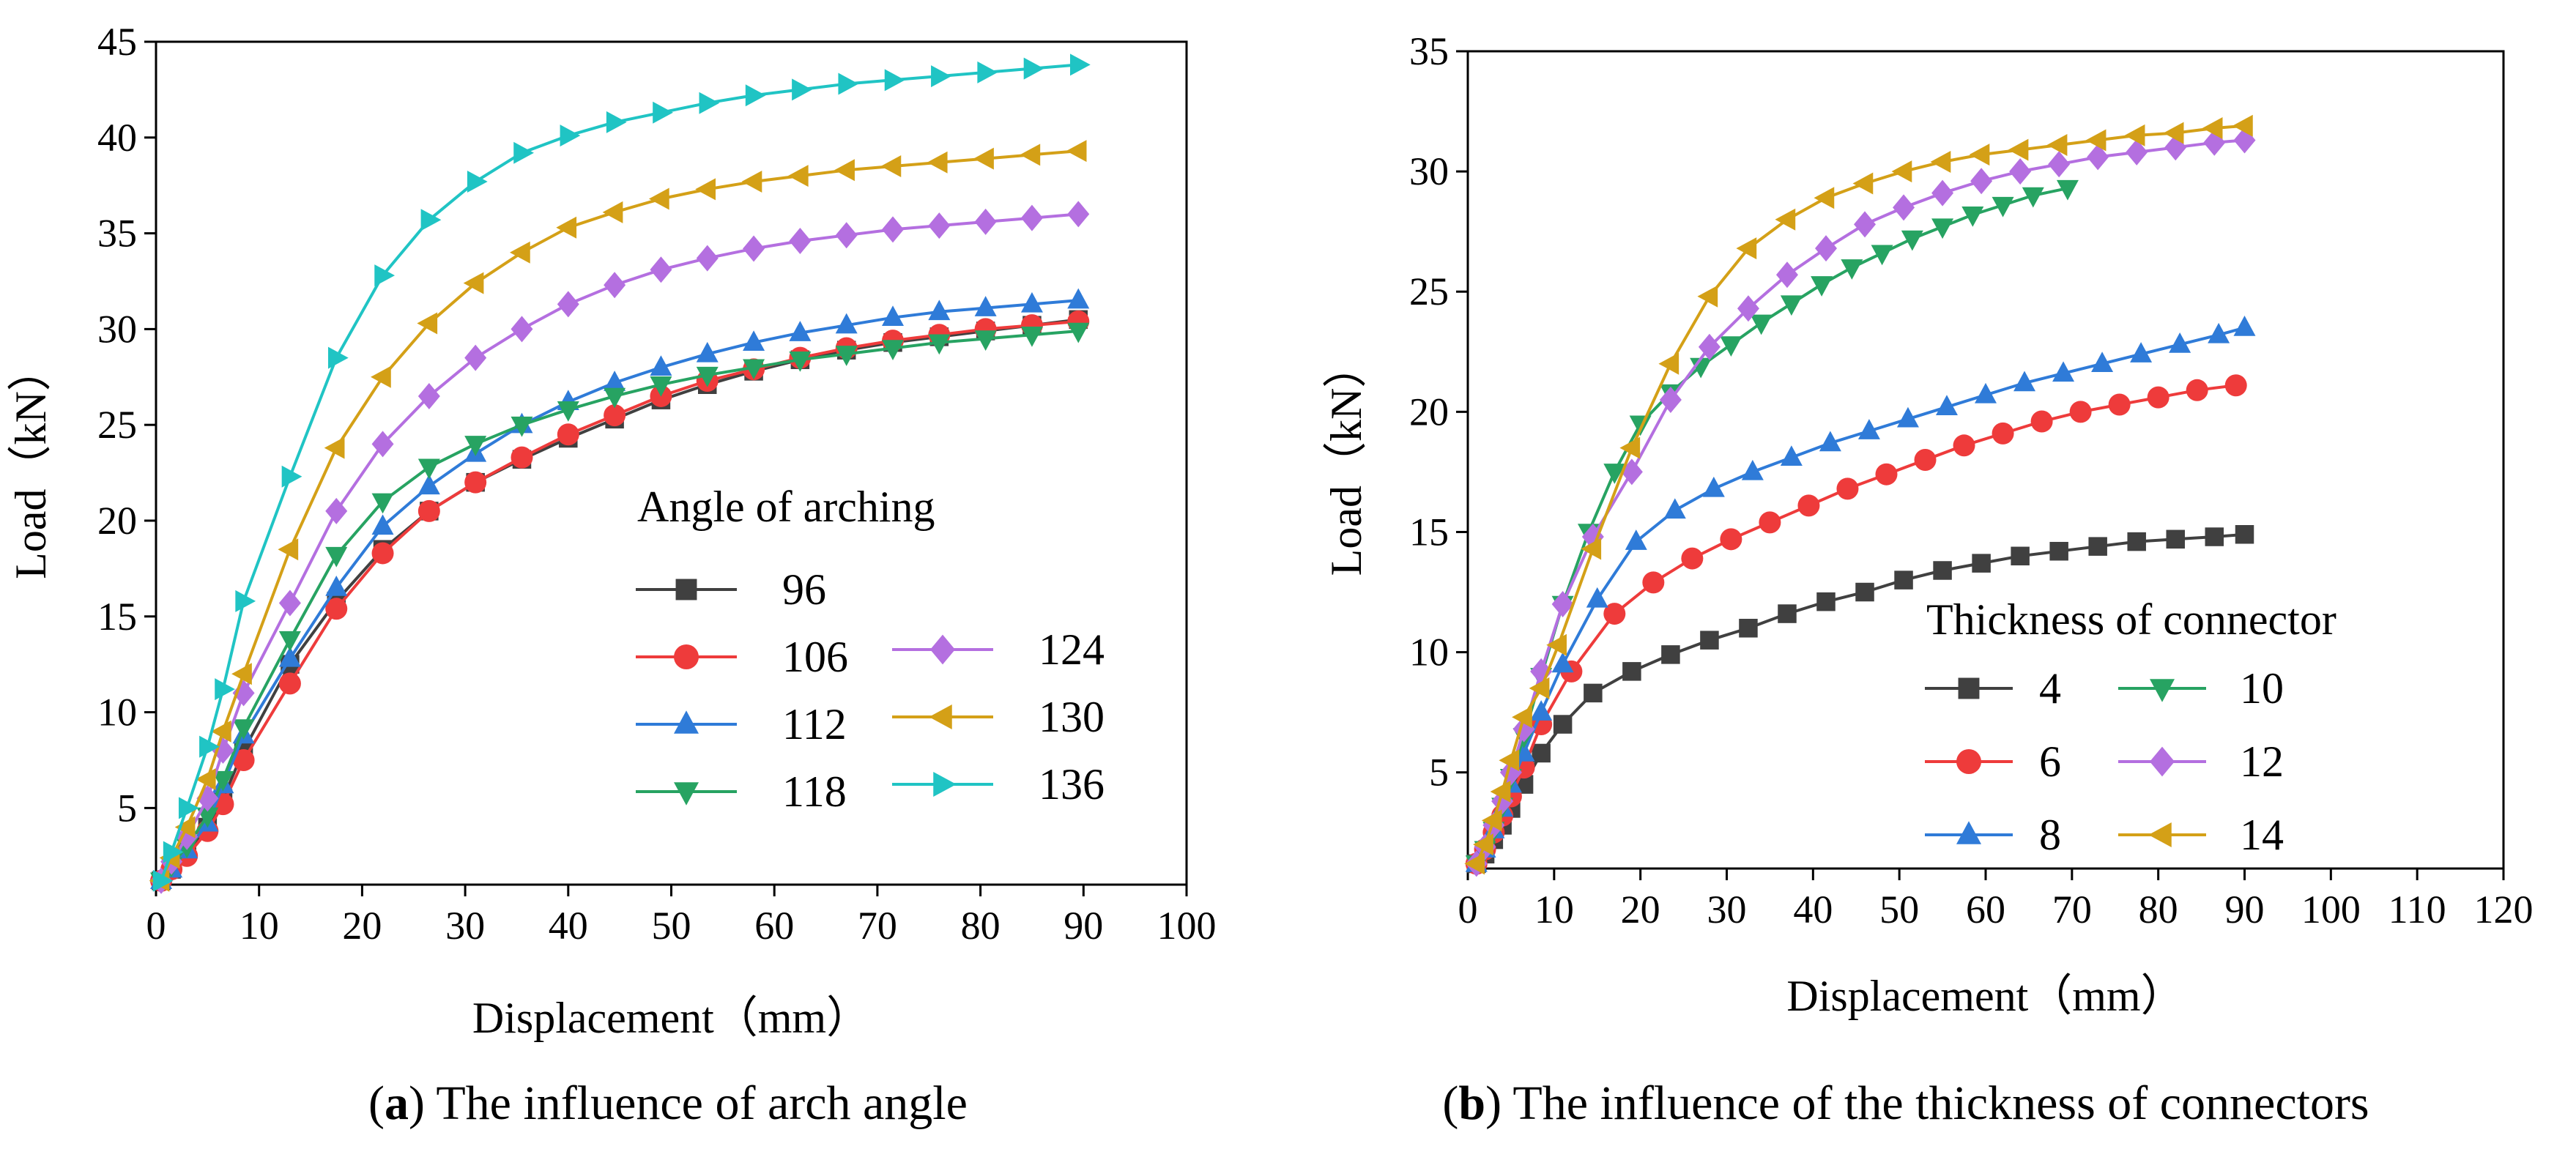  Describe the element at coordinates (422, 1103) in the screenshot. I see `caption-paren-close: )` at that location.